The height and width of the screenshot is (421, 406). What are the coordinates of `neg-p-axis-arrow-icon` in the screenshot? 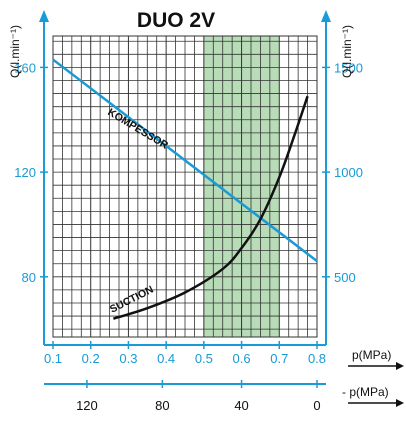 It's located at (400, 403).